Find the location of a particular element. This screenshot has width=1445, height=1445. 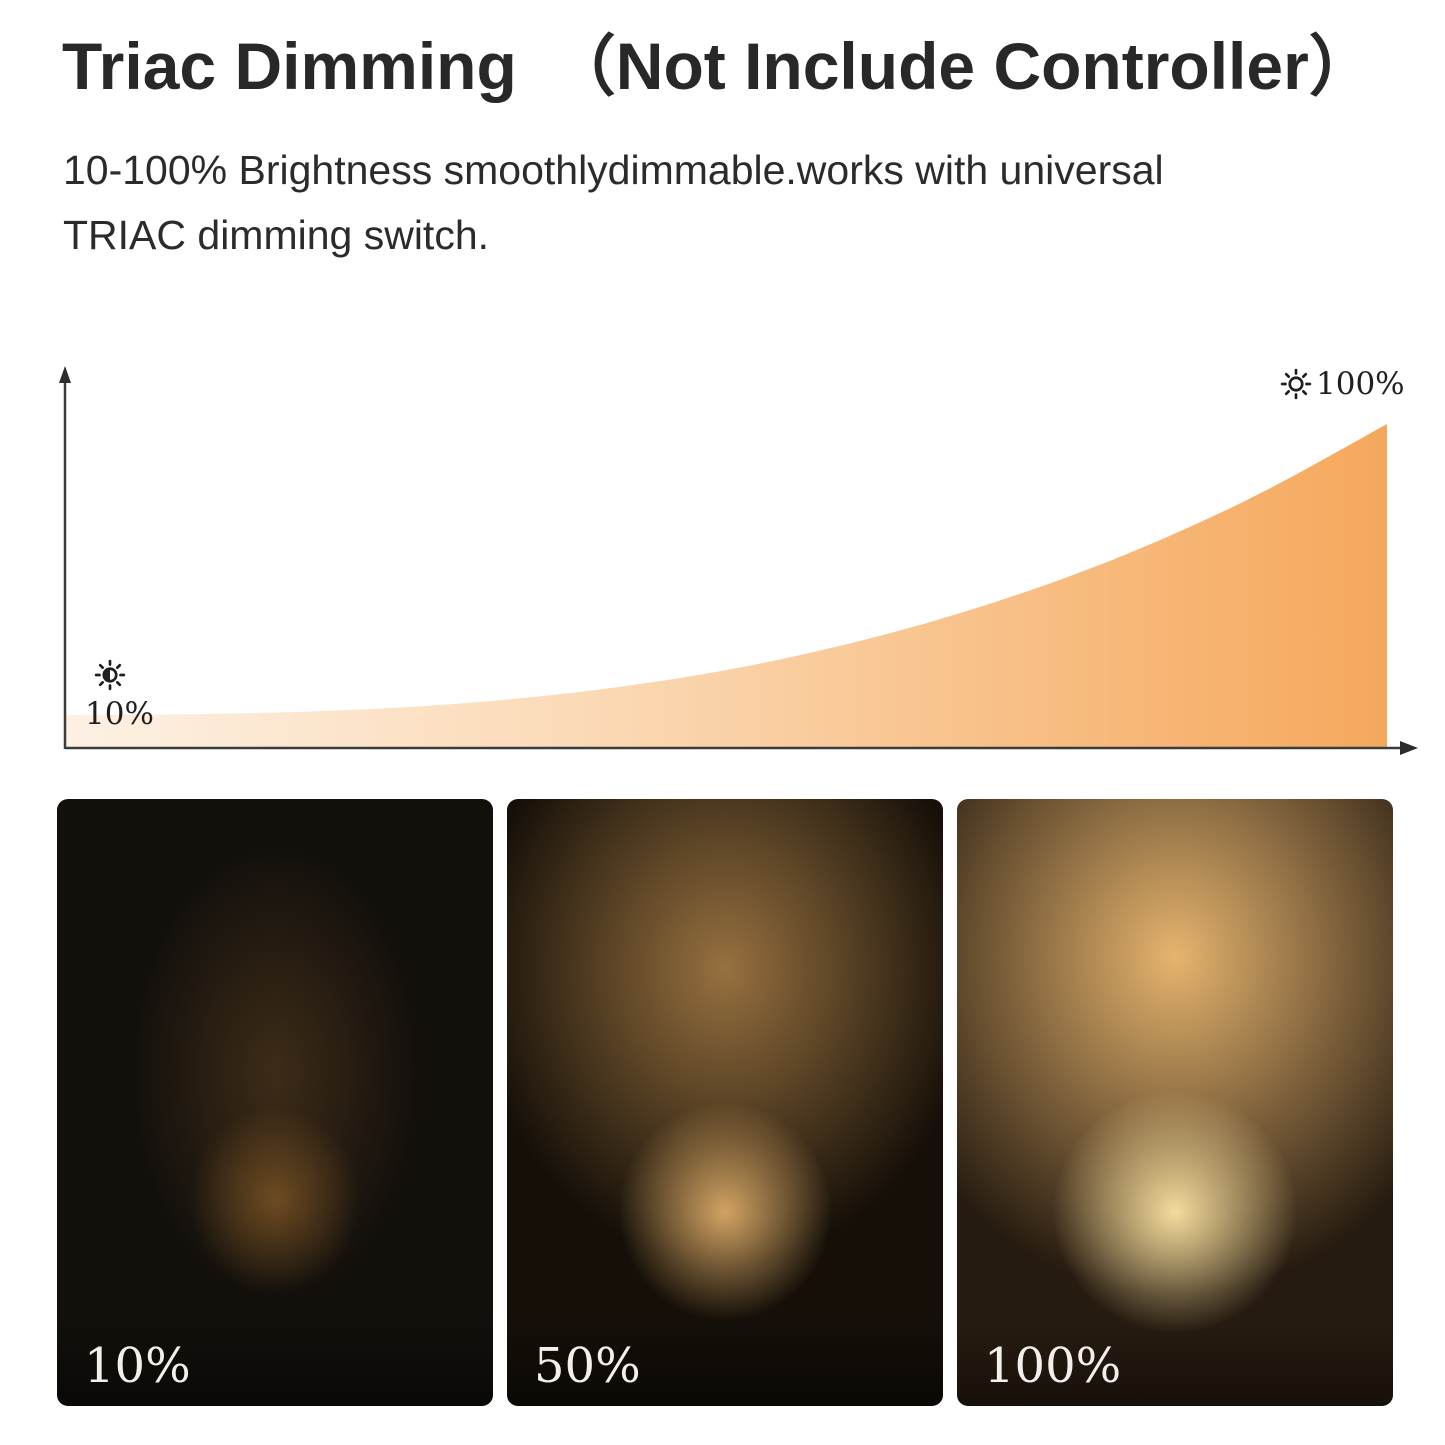

photo-brightness-100: 100% is located at coordinates (1175, 1102).